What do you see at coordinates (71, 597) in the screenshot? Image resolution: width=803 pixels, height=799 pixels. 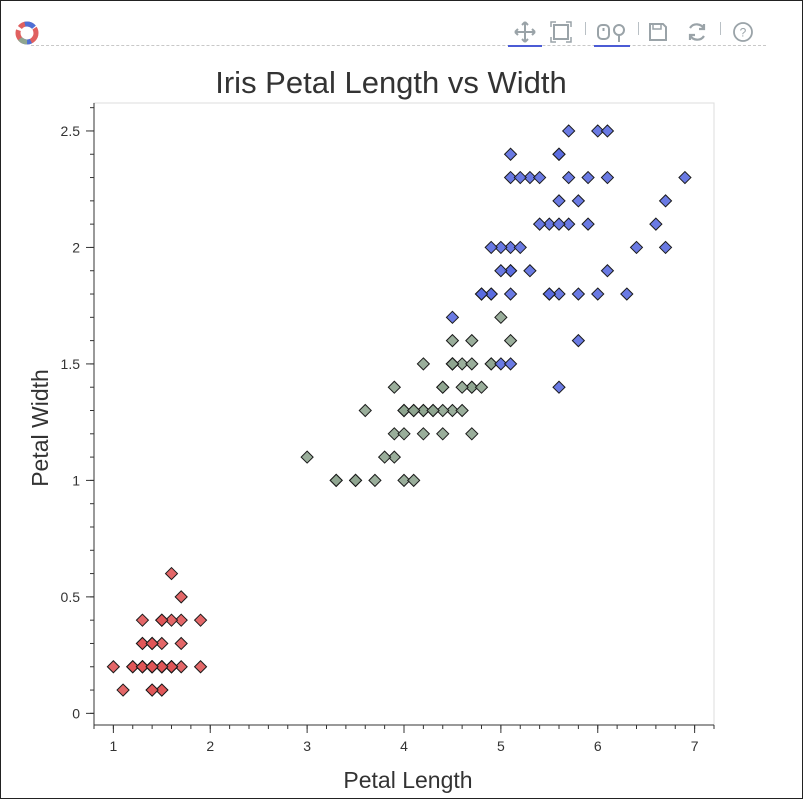 I see `y-tick-label: 0.5` at bounding box center [71, 597].